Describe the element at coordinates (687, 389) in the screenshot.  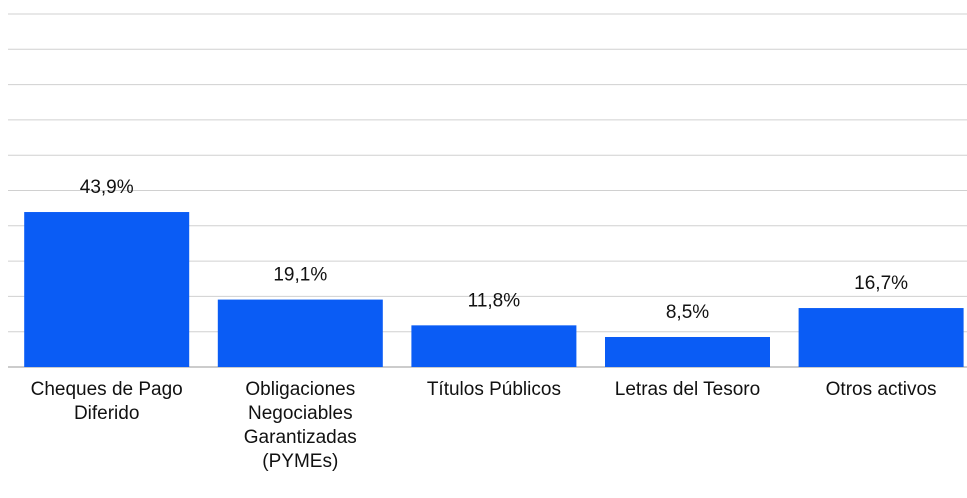
I see `x-tick-label: Letras del Tesoro` at that location.